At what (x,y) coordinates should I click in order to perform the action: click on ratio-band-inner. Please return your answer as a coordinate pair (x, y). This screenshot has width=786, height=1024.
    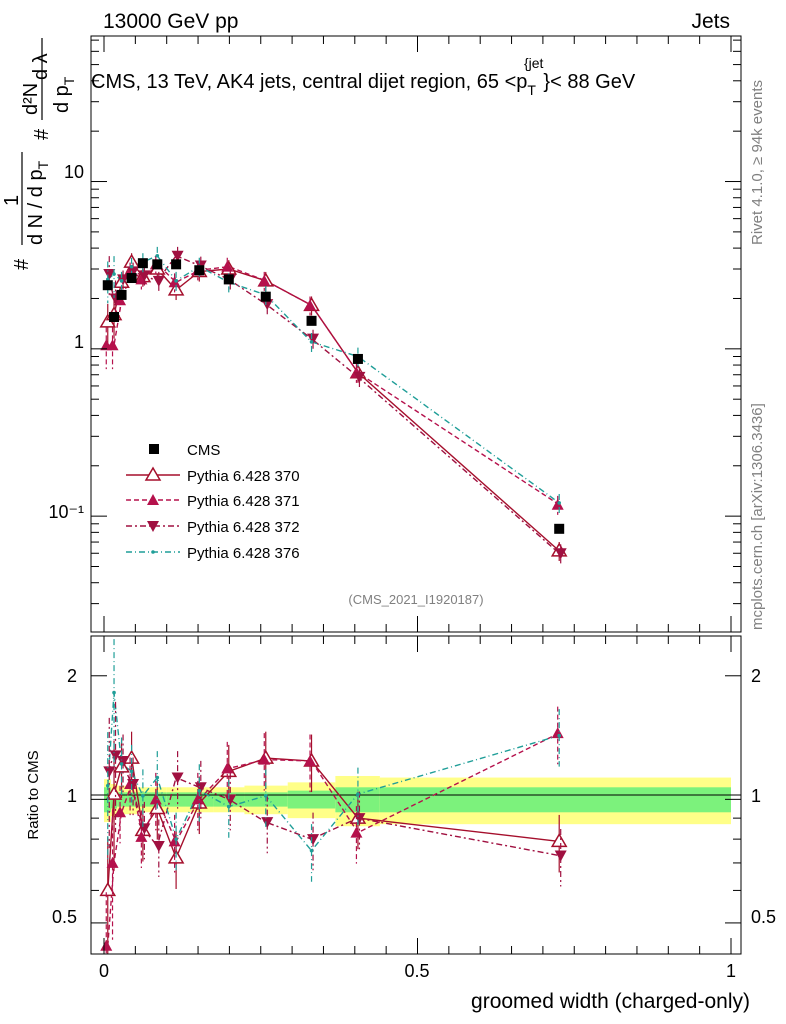
    Looking at the image, I should click on (311, 799).